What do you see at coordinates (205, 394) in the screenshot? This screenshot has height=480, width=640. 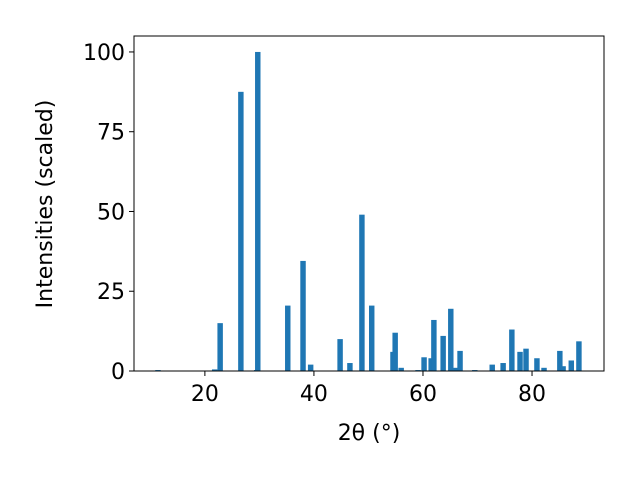 I see `x-tick-label: 20` at bounding box center [205, 394].